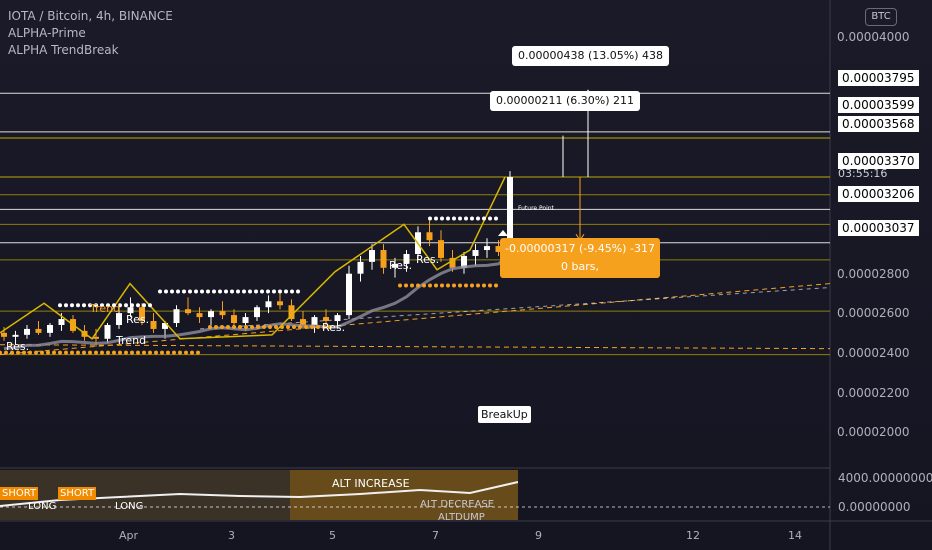  Describe the element at coordinates (693, 535) in the screenshot. I see `time-tick: 12` at that location.